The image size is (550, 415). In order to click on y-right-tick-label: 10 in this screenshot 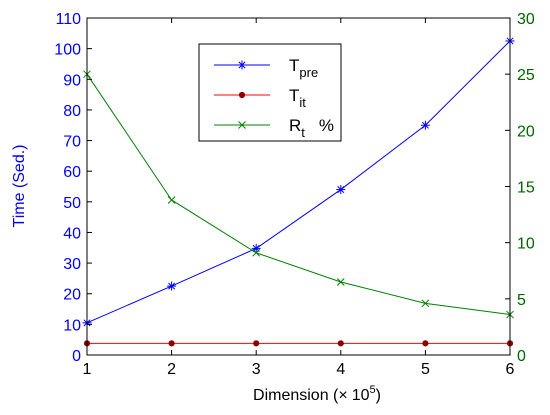, I will do `click(526, 244)`.